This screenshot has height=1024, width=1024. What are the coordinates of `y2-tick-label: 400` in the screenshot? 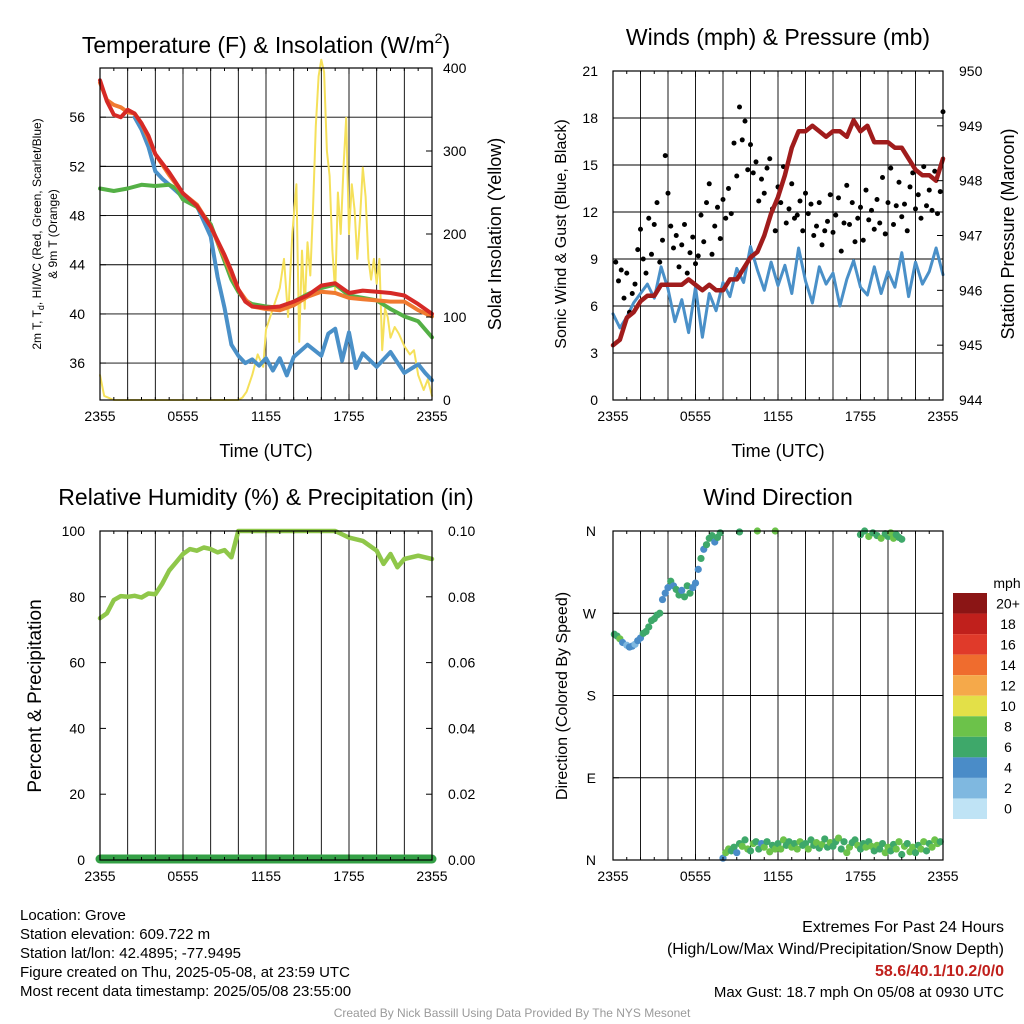 It's located at (455, 68).